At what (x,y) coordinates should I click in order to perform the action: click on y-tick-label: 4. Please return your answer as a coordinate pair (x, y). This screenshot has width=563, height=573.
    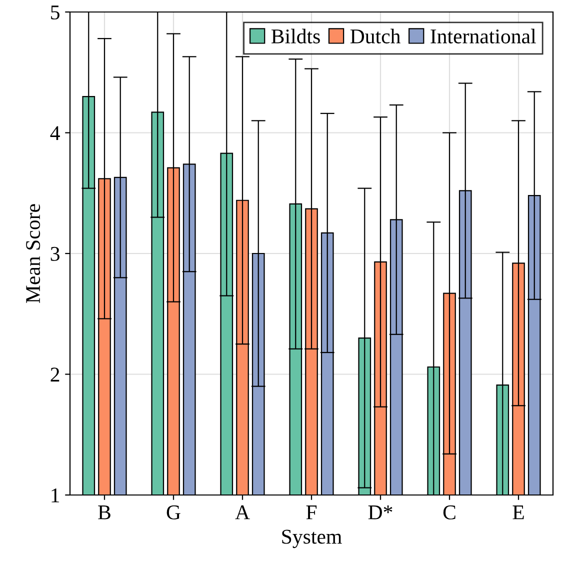
    Looking at the image, I should click on (55, 133).